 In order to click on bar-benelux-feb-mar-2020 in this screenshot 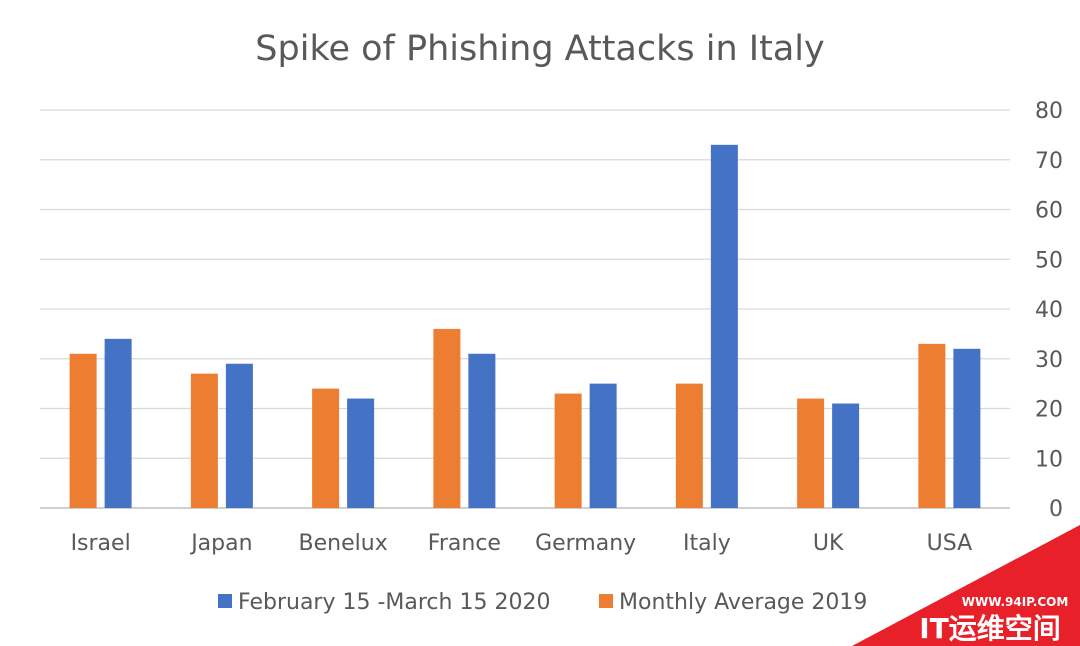, I will do `click(361, 453)`.